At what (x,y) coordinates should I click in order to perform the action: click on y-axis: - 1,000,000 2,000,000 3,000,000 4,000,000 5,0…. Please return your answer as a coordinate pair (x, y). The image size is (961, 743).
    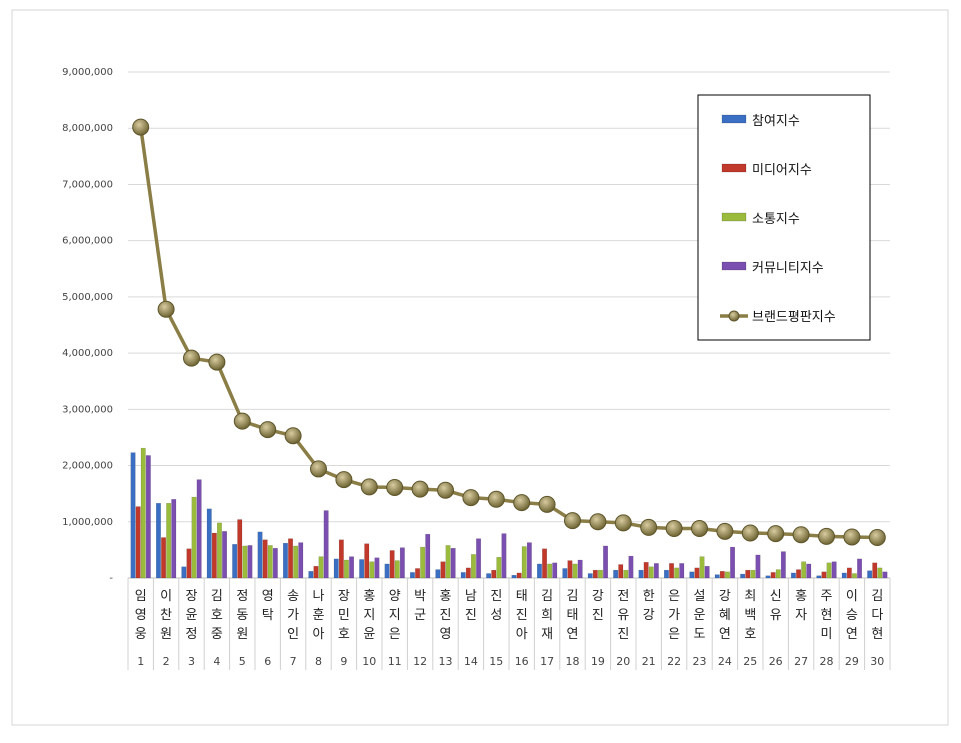
    Looking at the image, I should click on (87, 325).